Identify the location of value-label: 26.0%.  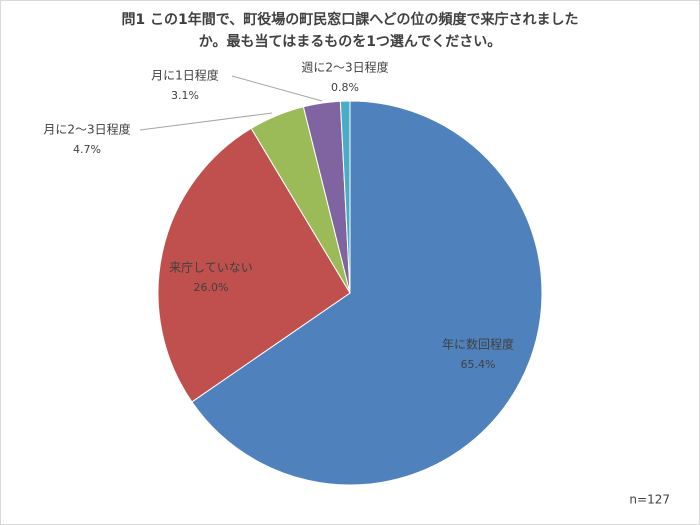
(211, 287).